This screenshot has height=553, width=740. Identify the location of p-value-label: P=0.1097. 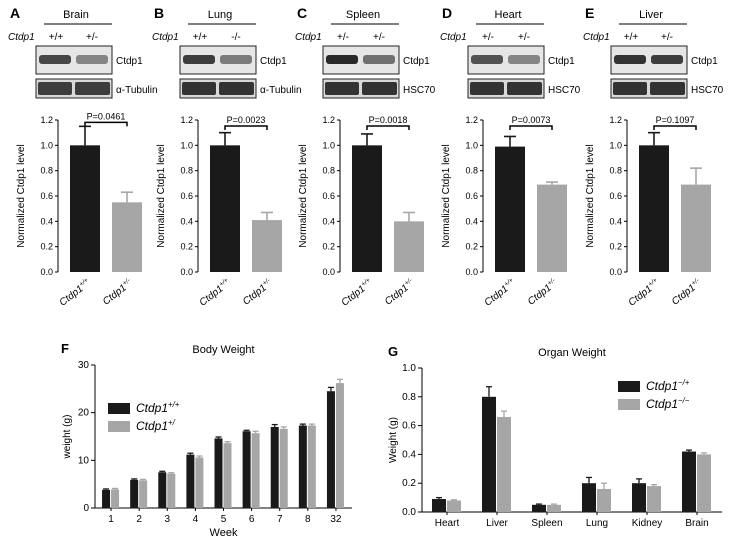
(675, 120).